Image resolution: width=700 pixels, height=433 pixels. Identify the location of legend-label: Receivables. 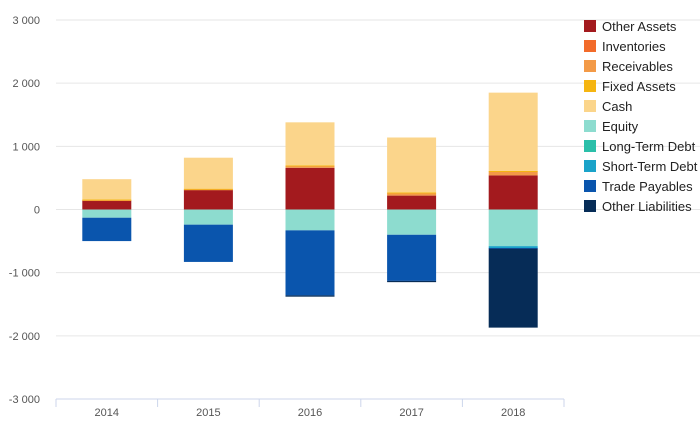
(637, 66).